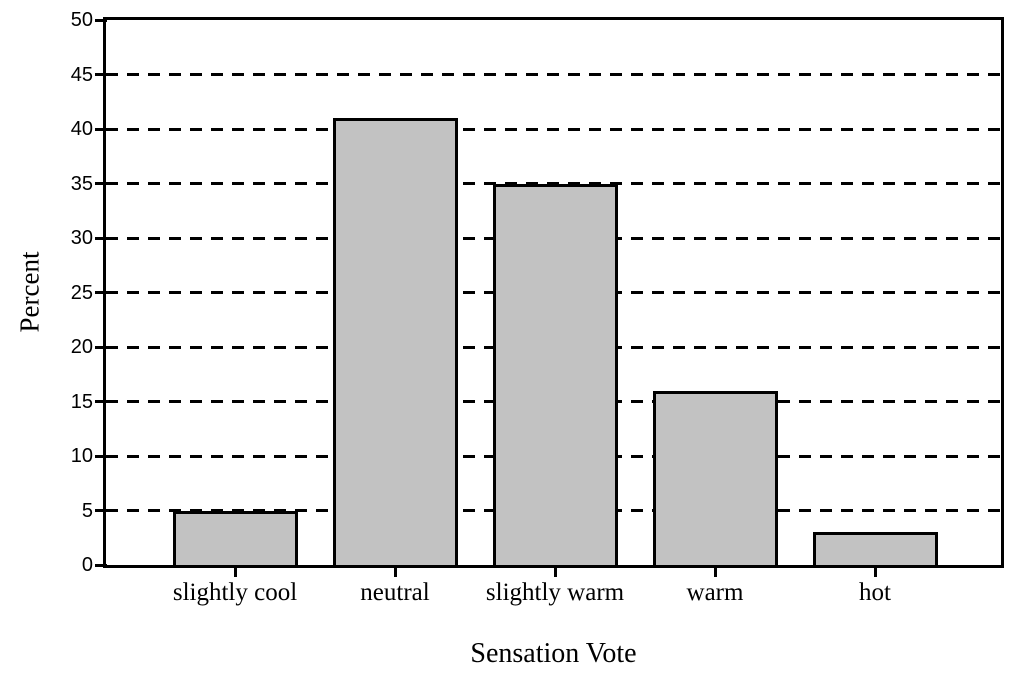 The width and height of the screenshot is (1024, 691). I want to click on bar-hot, so click(875, 548).